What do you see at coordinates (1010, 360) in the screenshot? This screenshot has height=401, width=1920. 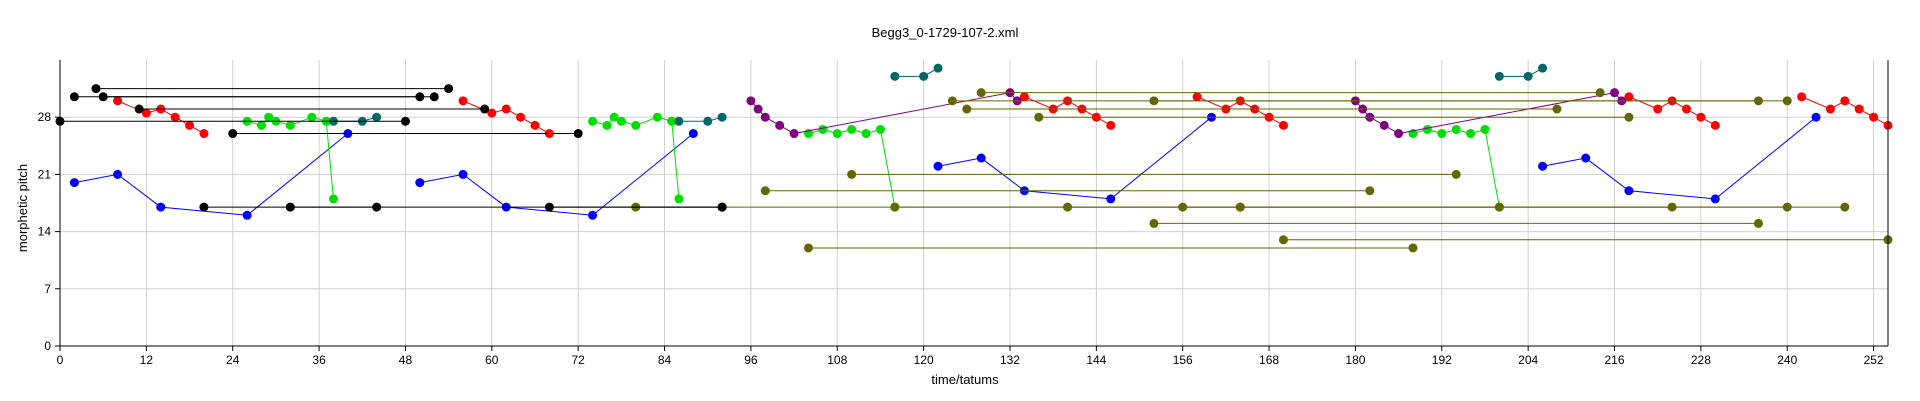 I see `x-tick-label-11: 132` at bounding box center [1010, 360].